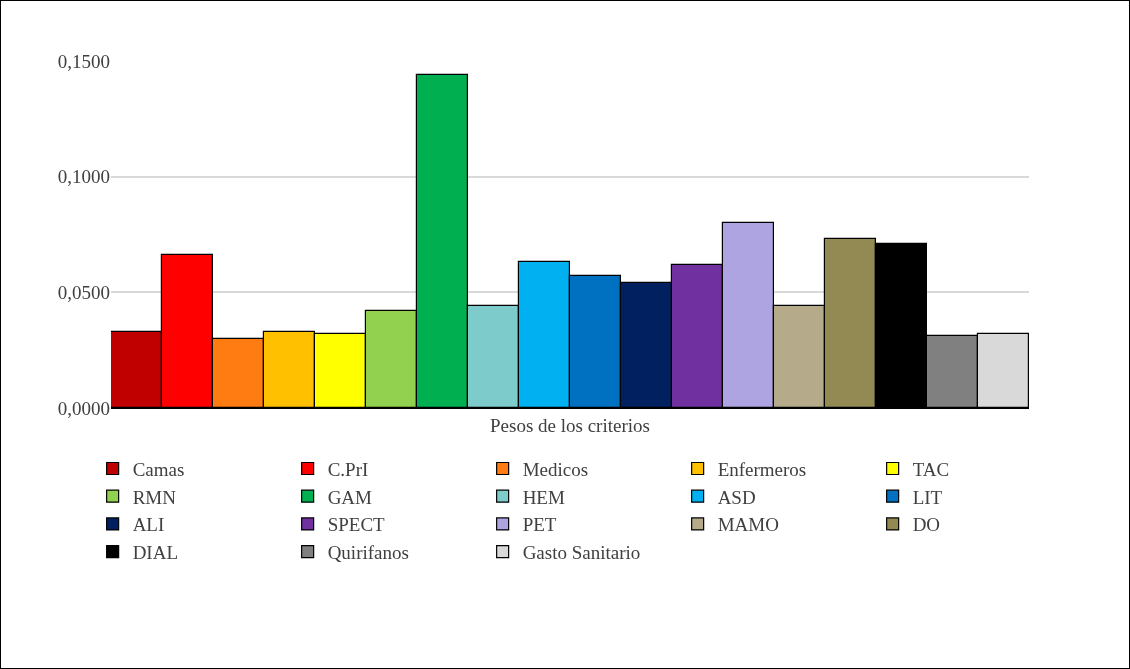 This screenshot has height=669, width=1130. What do you see at coordinates (736, 497) in the screenshot?
I see `legend-label: ASD` at bounding box center [736, 497].